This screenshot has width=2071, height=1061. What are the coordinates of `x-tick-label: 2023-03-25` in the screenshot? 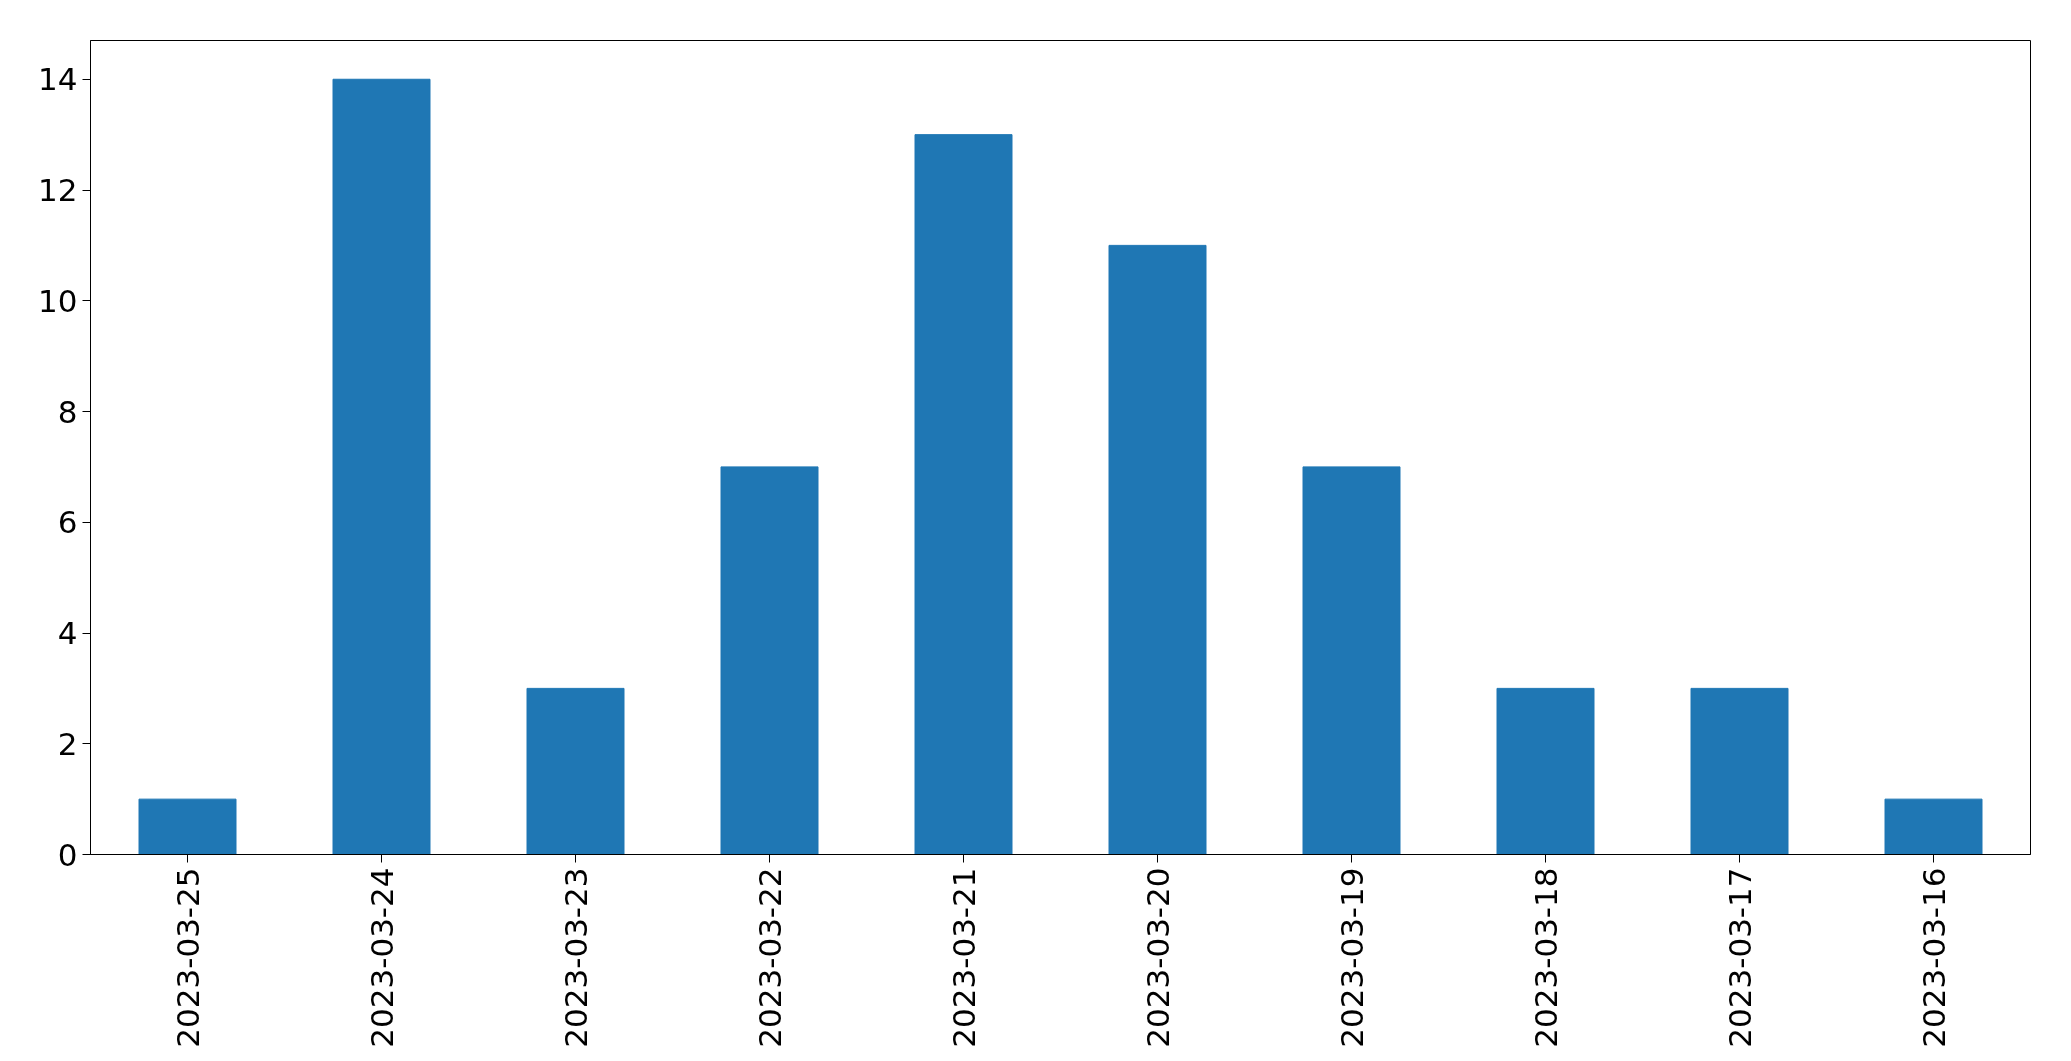 It's located at (187, 957).